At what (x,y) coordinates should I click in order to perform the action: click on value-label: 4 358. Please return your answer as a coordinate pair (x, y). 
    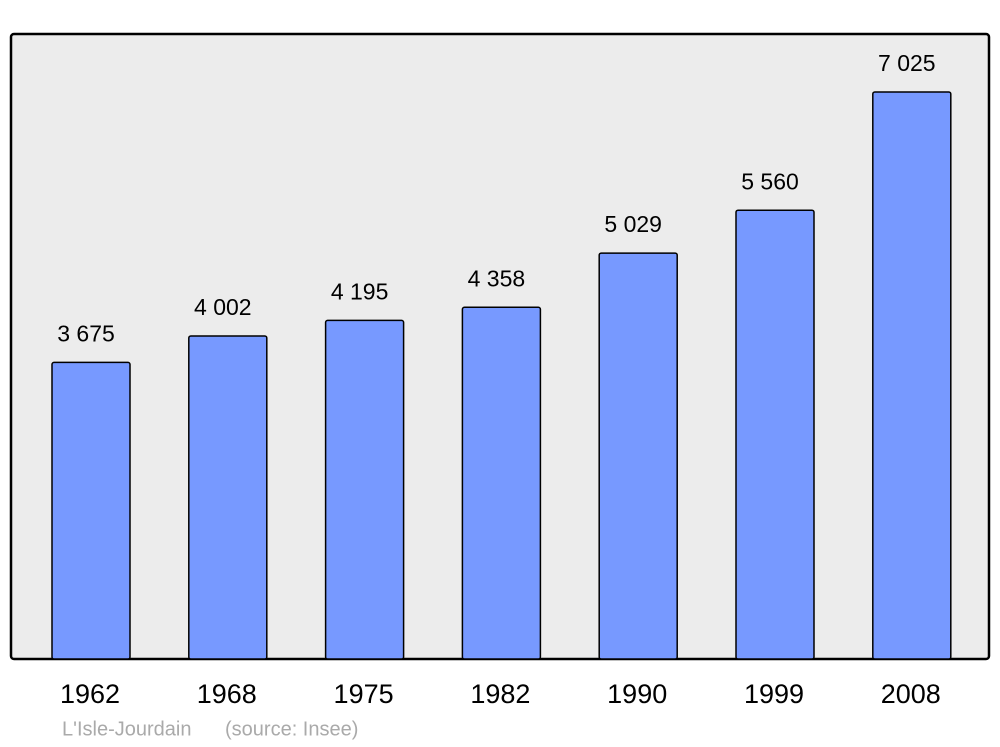
    Looking at the image, I should click on (497, 278).